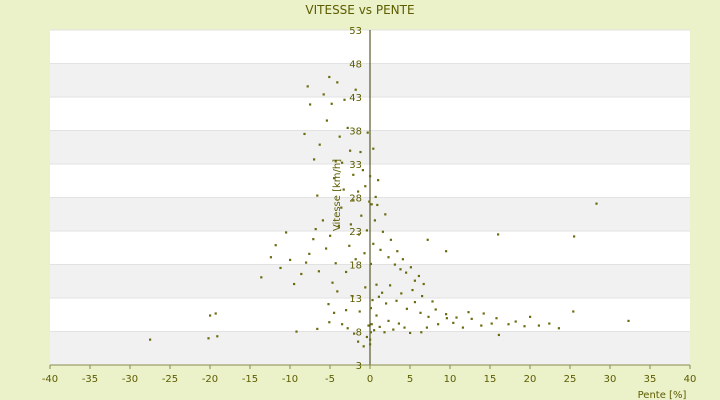 This screenshot has width=720, height=400. I want to click on x-tick-label: -10, so click(290, 379).